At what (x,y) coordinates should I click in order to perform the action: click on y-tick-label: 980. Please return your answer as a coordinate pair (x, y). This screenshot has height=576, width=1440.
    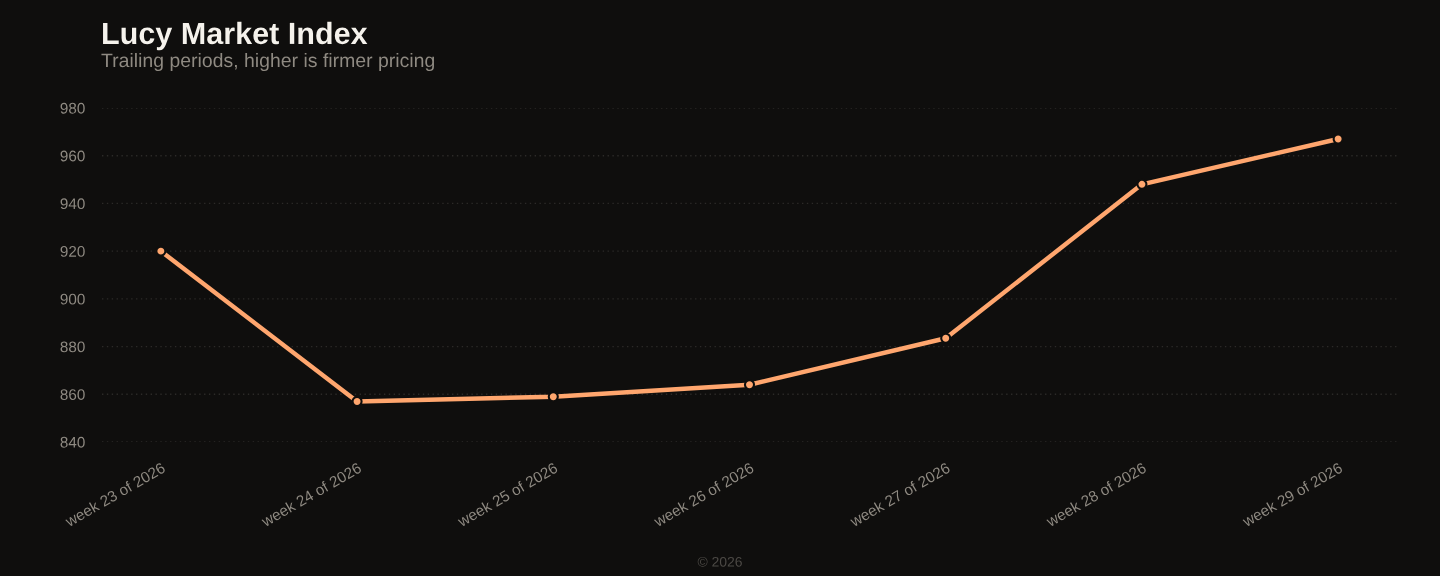
    Looking at the image, I should click on (72, 108).